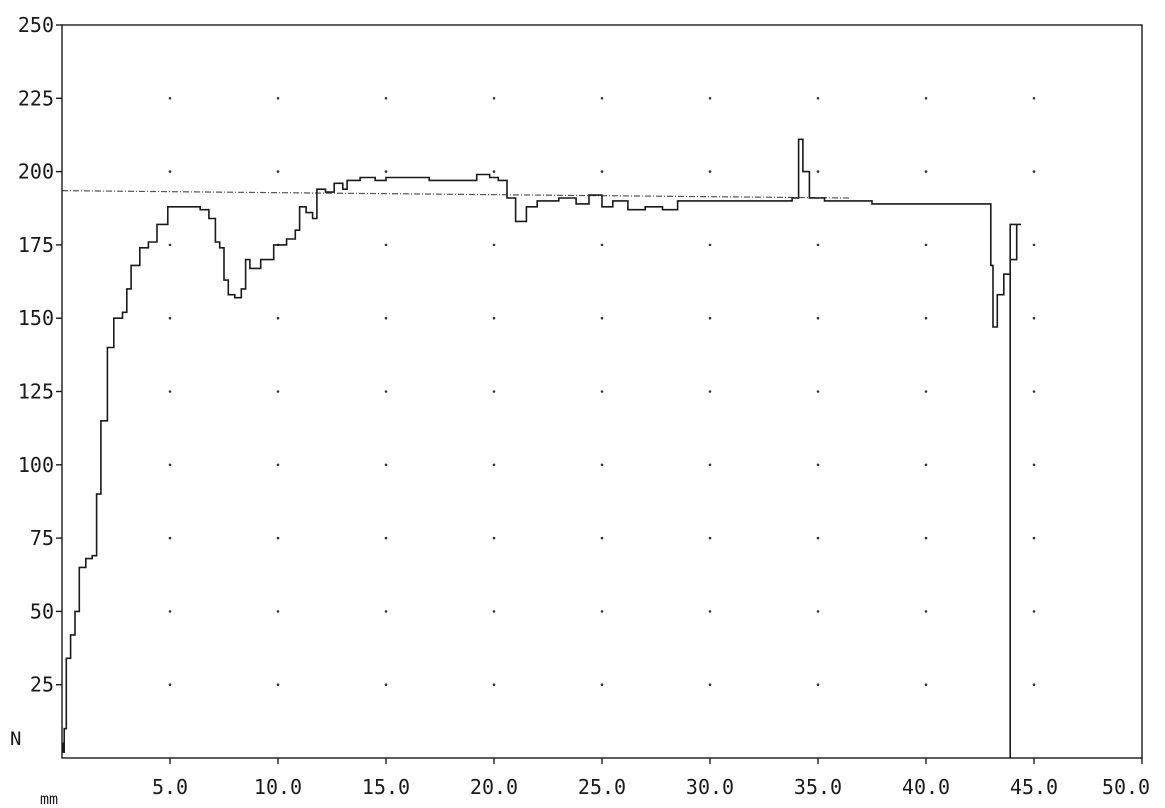 The height and width of the screenshot is (808, 1165). Describe the element at coordinates (818, 787) in the screenshot. I see `x-tick-label: 35.0` at that location.